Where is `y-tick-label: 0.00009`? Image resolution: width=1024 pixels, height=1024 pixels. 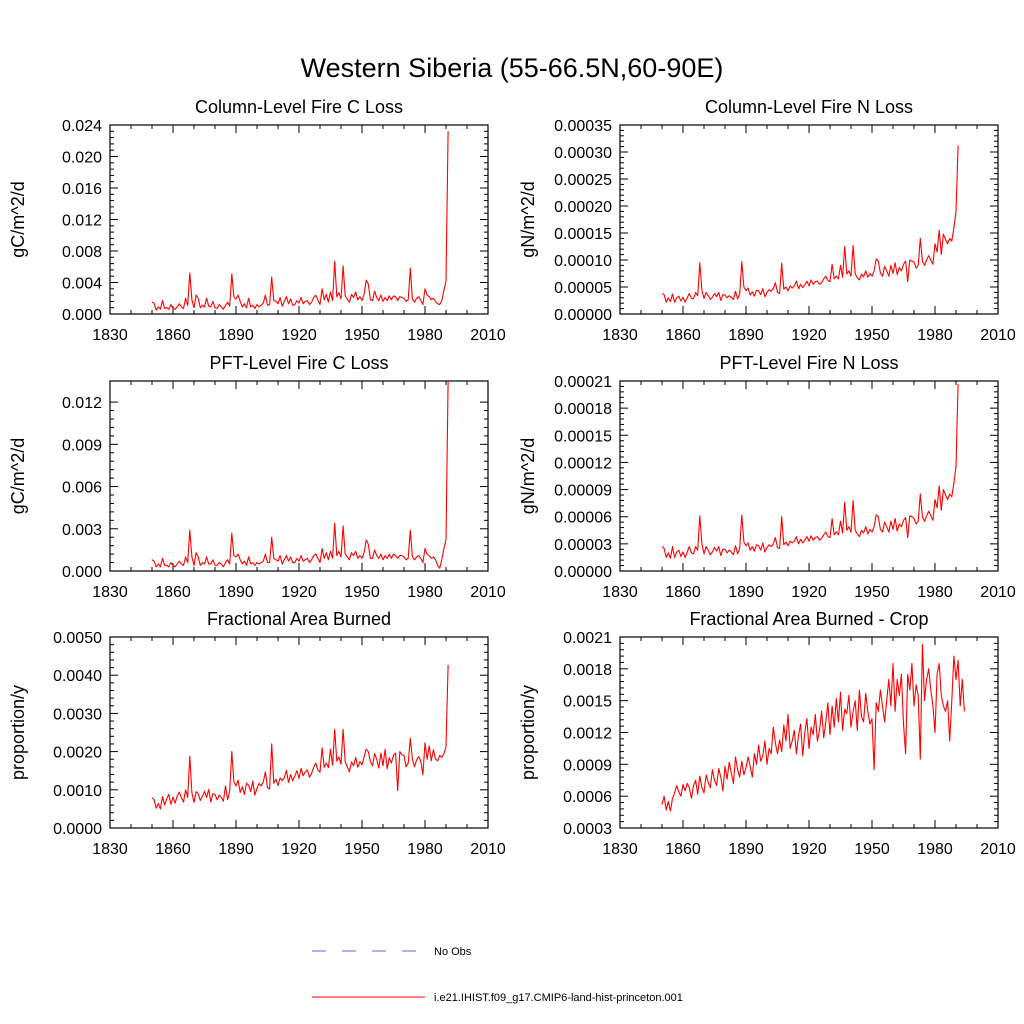 y-tick-label: 0.00009 is located at coordinates (583, 491).